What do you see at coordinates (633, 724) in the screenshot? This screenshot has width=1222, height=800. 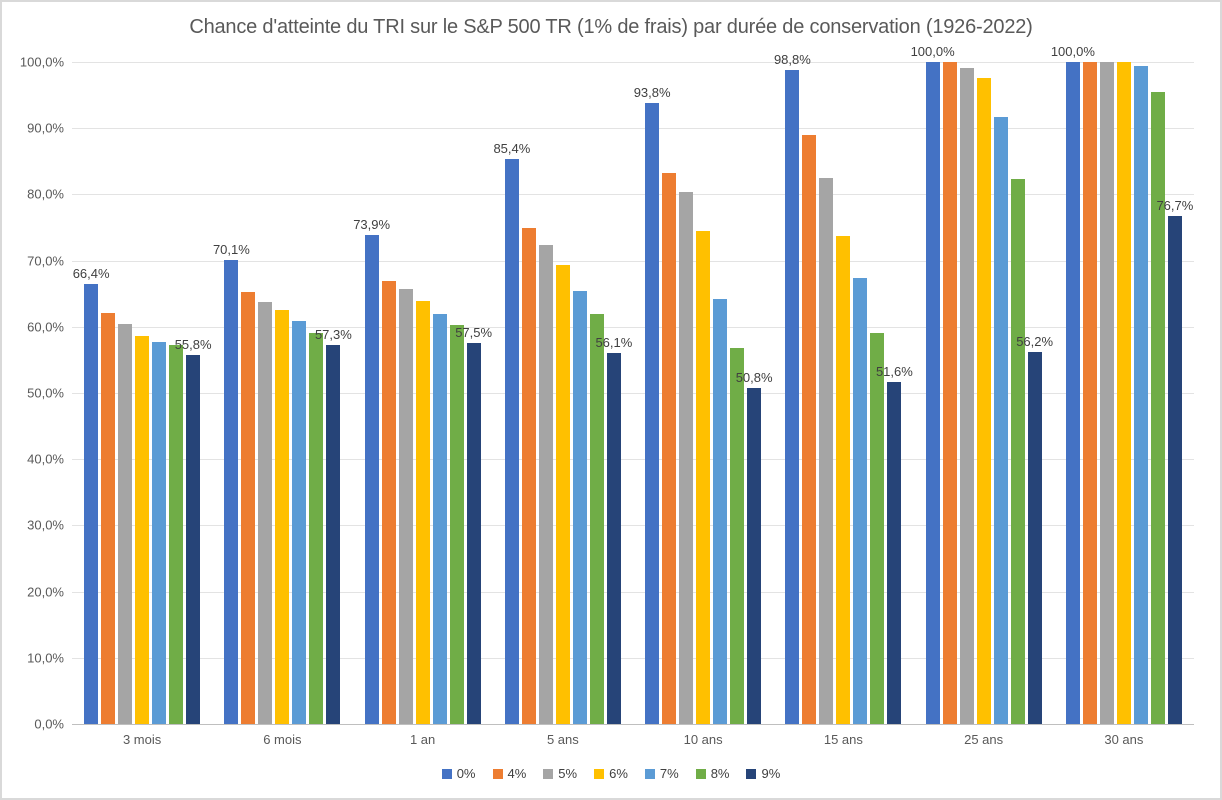 I see `x-axis-line` at bounding box center [633, 724].